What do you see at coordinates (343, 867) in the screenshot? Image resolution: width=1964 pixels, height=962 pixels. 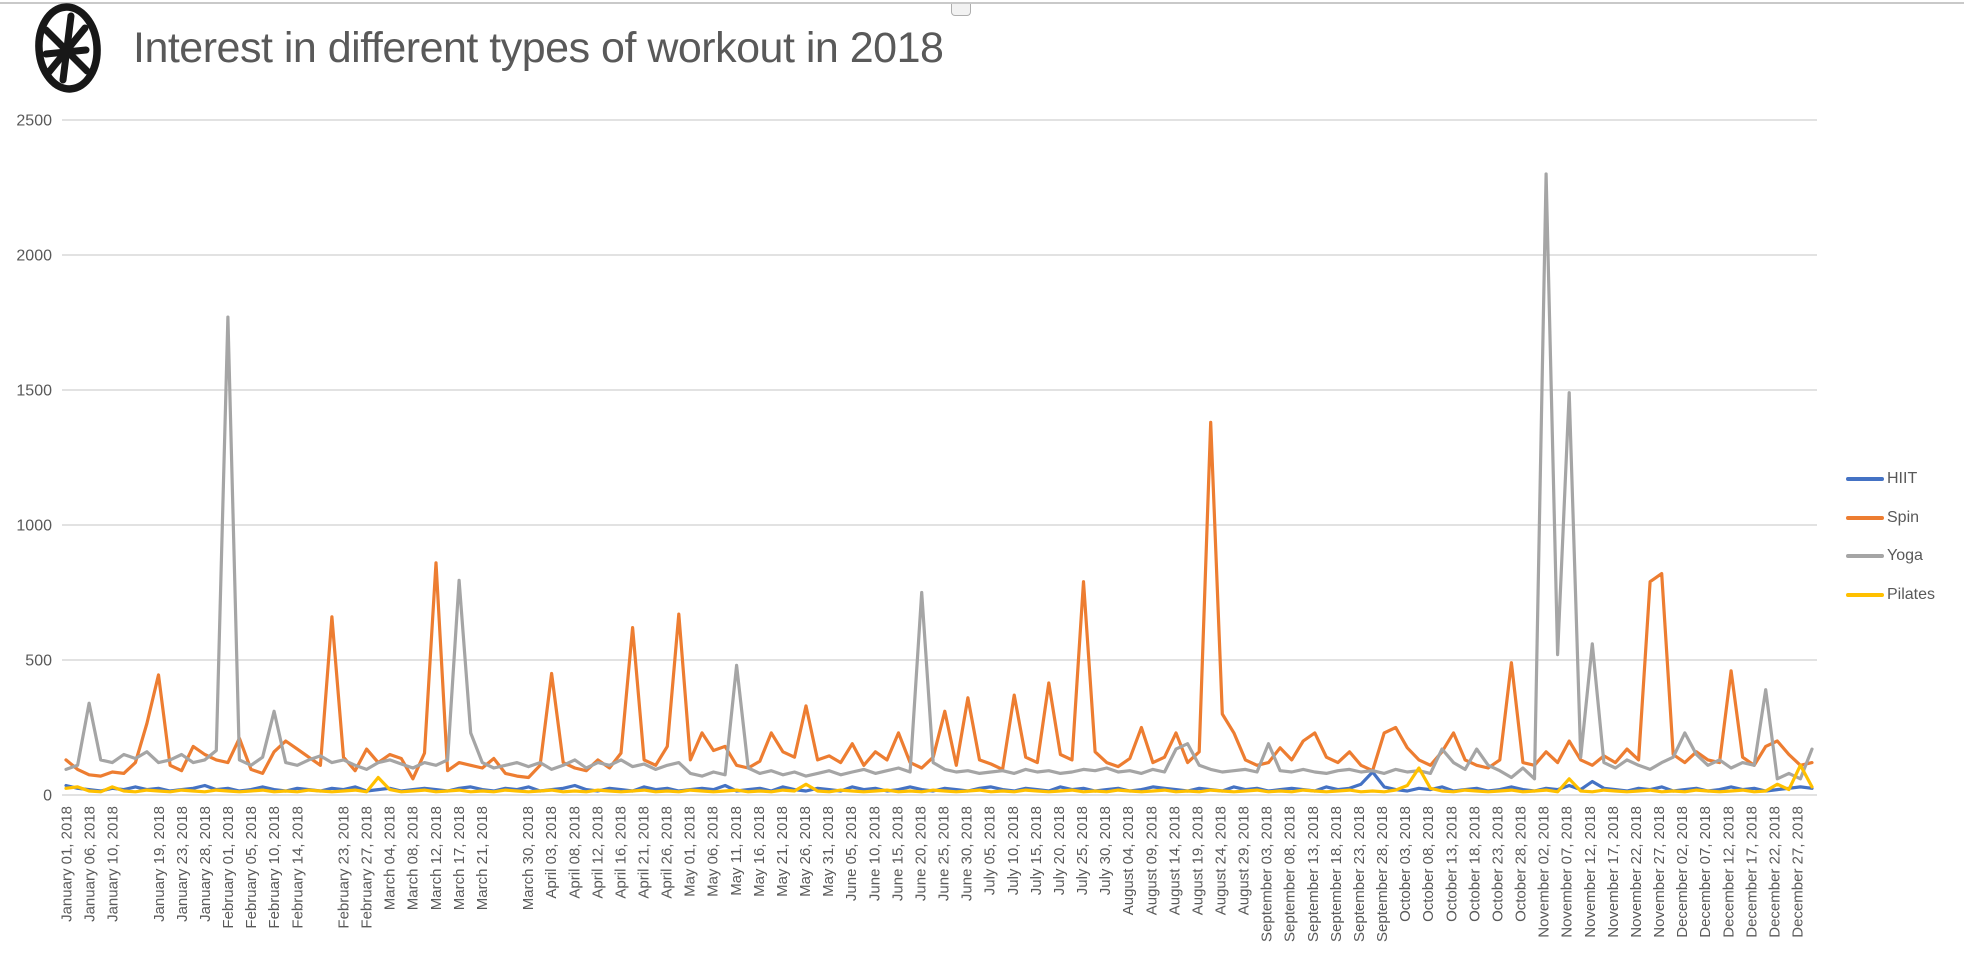 I see `x-axis-tick-label: February 23, 2018` at bounding box center [343, 867].